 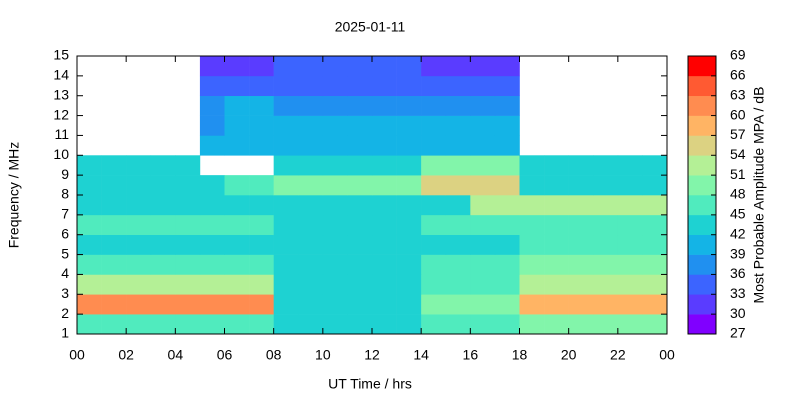 What do you see at coordinates (667, 355) in the screenshot?
I see `x-tick-label: 00` at bounding box center [667, 355].